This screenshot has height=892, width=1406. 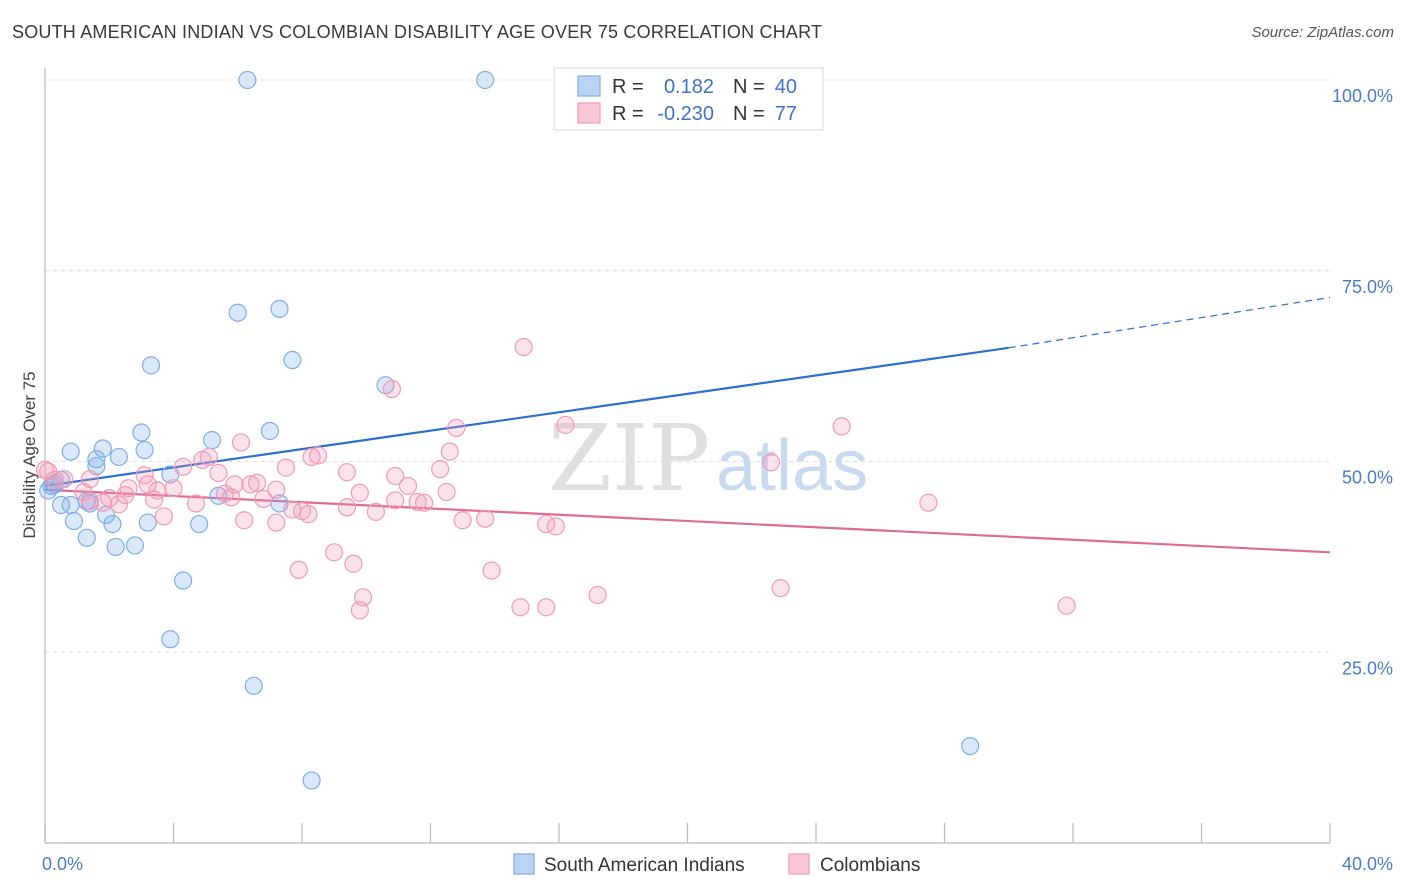 I want to click on stats-legend-r-value: 0.182, so click(x=689, y=87).